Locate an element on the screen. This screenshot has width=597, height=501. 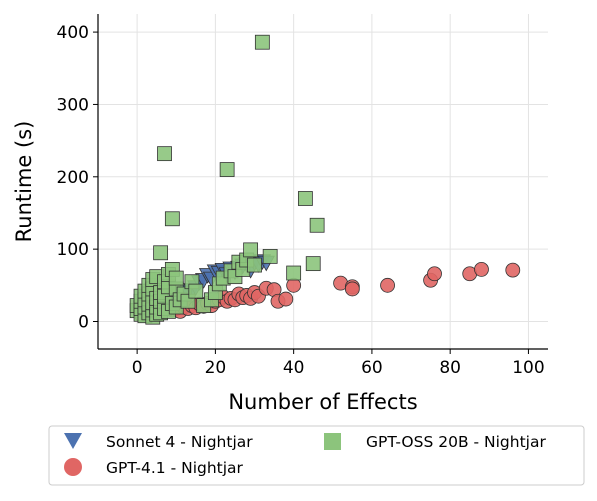
legend-frame is located at coordinates (316, 455).